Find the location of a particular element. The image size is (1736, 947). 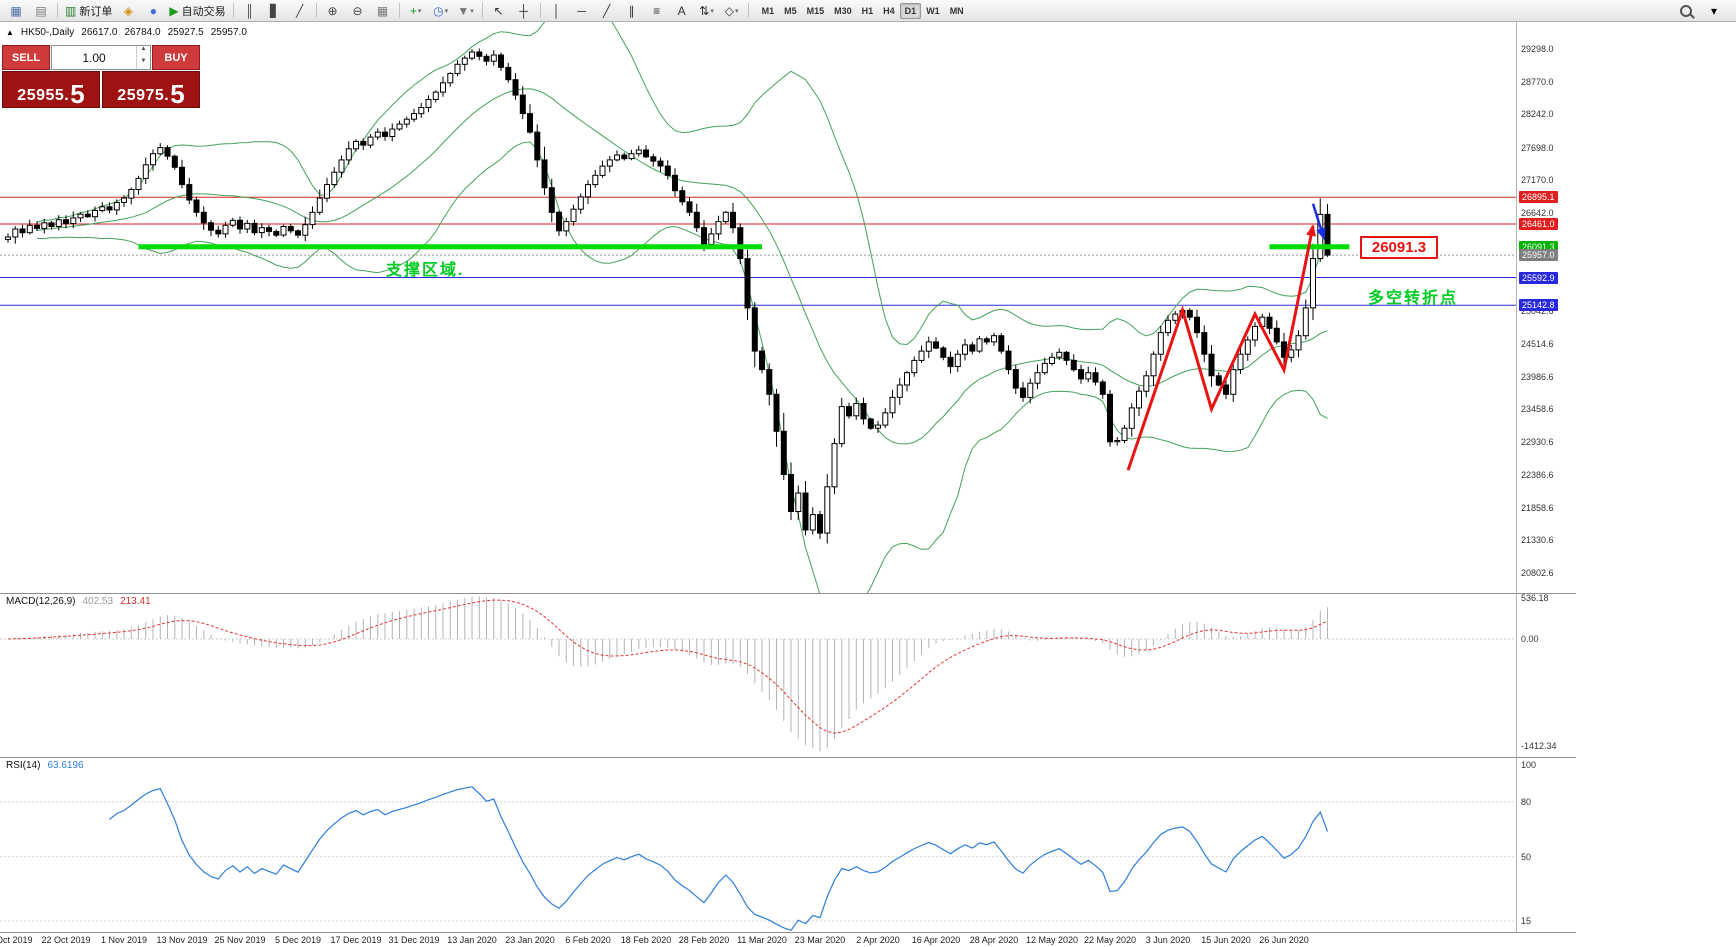

trendline-icon: ╱ is located at coordinates (606, 10).